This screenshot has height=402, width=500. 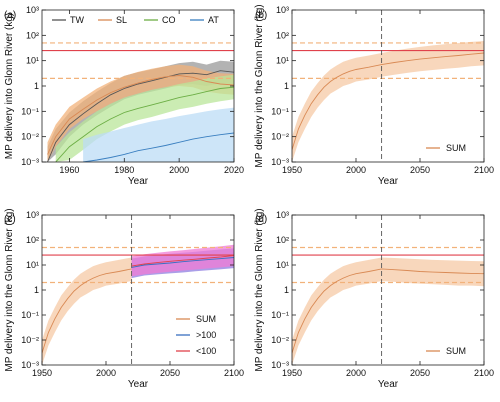 I want to click on legend: TW SL CO AT, so click(x=135, y=20).